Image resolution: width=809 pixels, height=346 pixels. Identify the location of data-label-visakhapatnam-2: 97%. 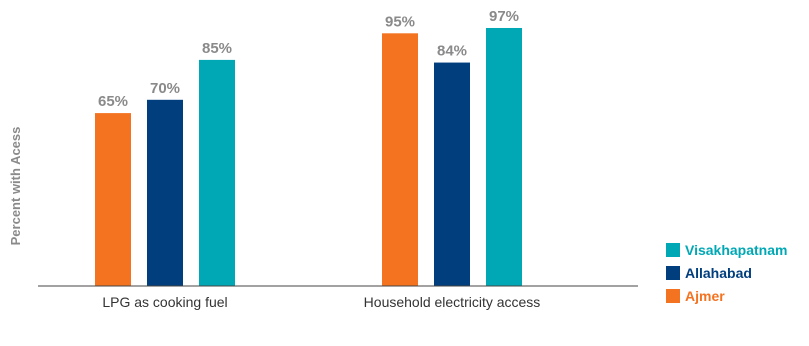
(504, 16).